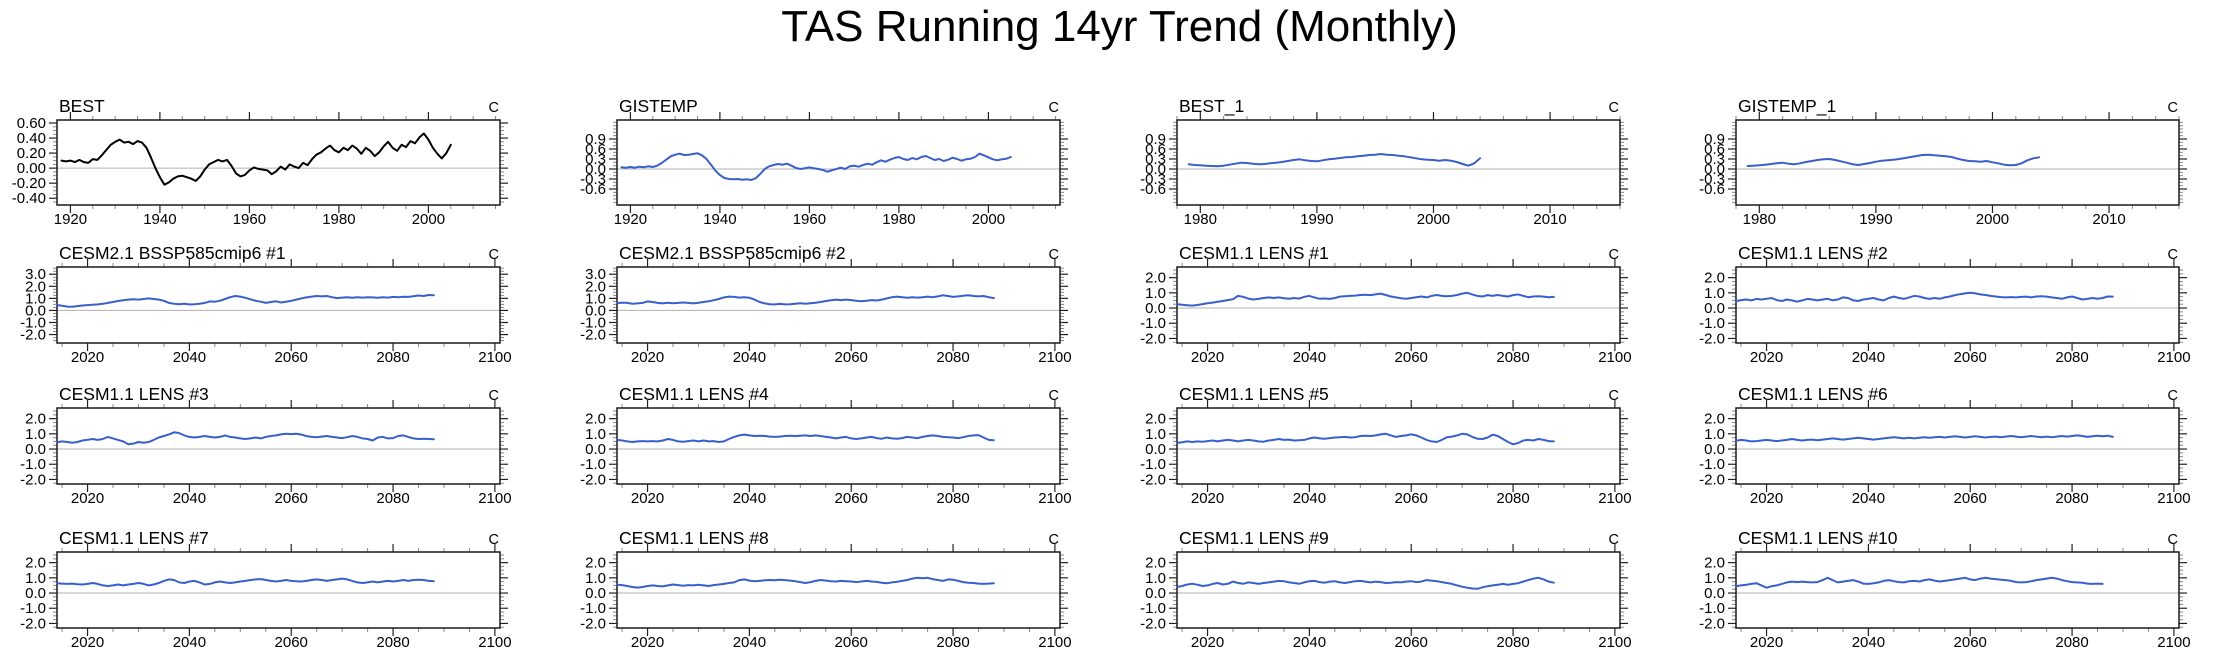  I want to click on panel-title: CESM1.1 LENS #10, so click(1818, 538).